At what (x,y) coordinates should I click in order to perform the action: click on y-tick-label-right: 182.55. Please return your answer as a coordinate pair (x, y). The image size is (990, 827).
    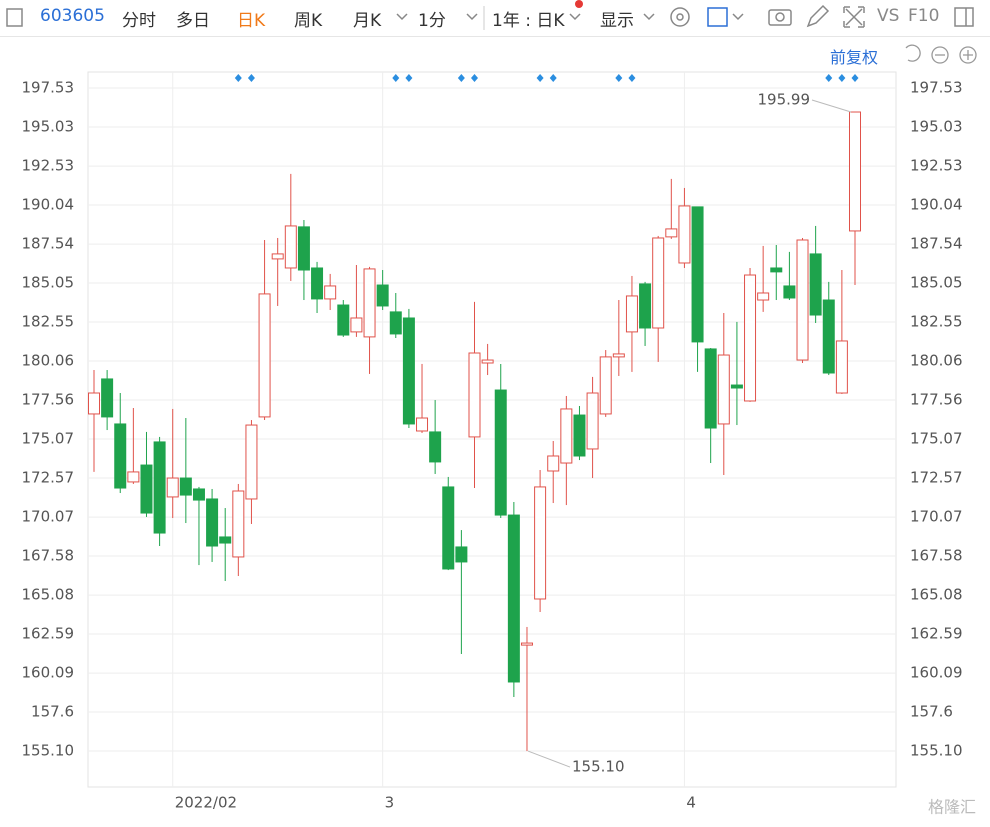
    Looking at the image, I should click on (936, 322).